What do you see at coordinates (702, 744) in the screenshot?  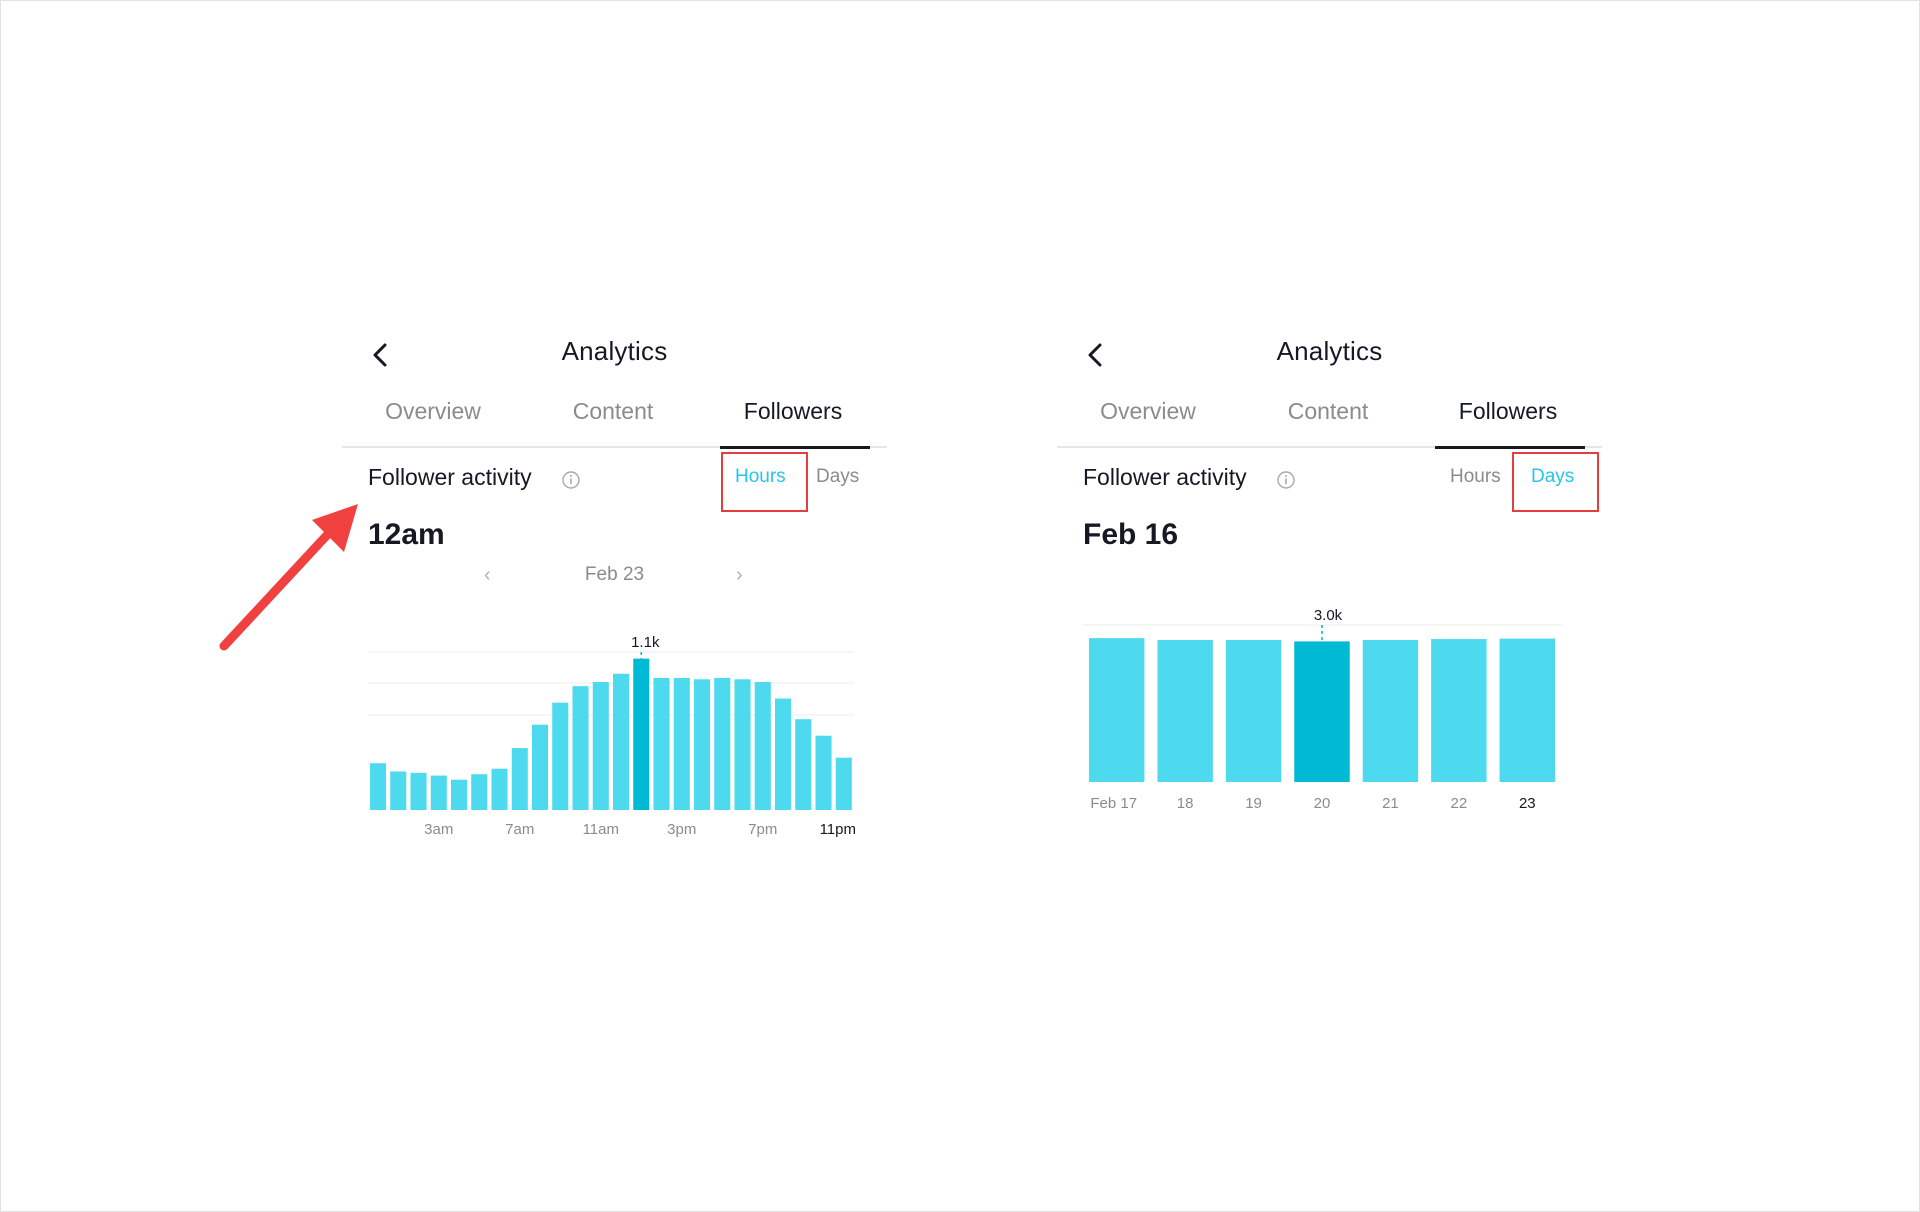 I see `bar-4pm` at bounding box center [702, 744].